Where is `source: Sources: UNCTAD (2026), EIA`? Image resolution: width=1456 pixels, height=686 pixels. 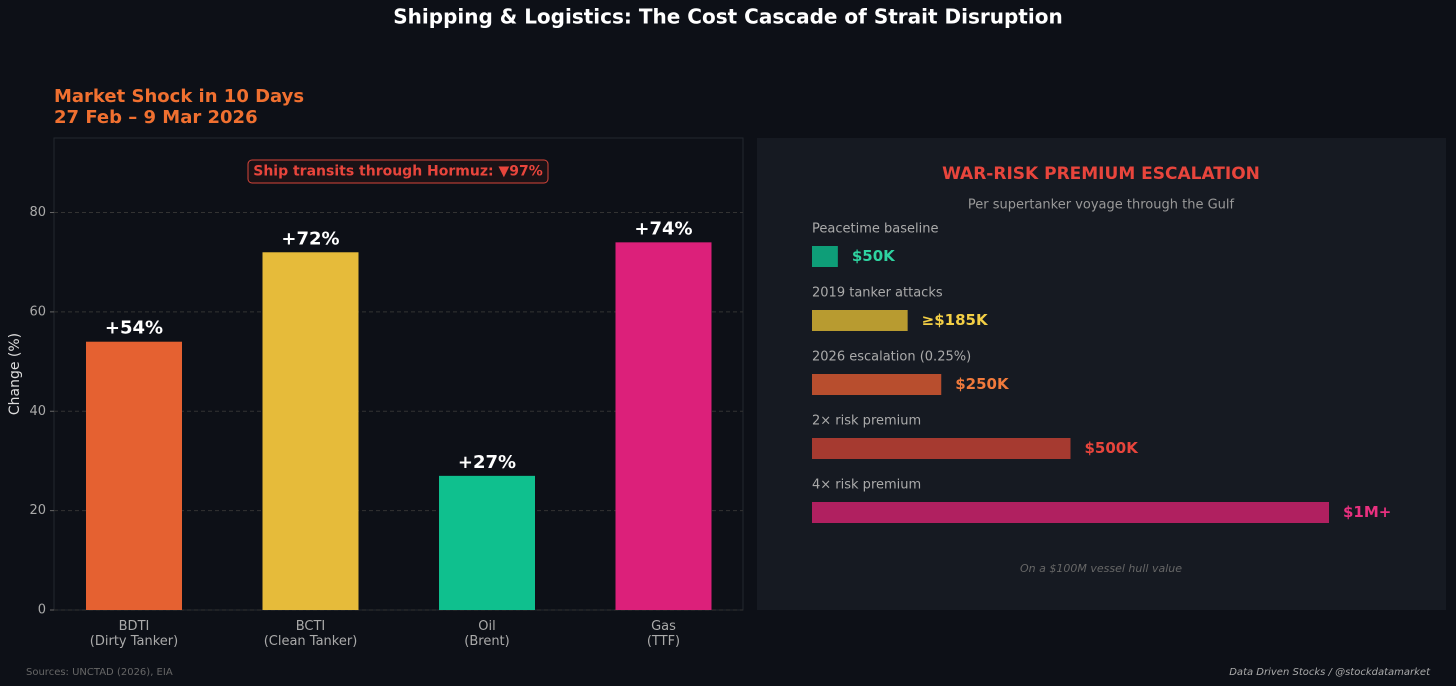
source: Sources: UNCTAD (2026), EIA is located at coordinates (99, 672).